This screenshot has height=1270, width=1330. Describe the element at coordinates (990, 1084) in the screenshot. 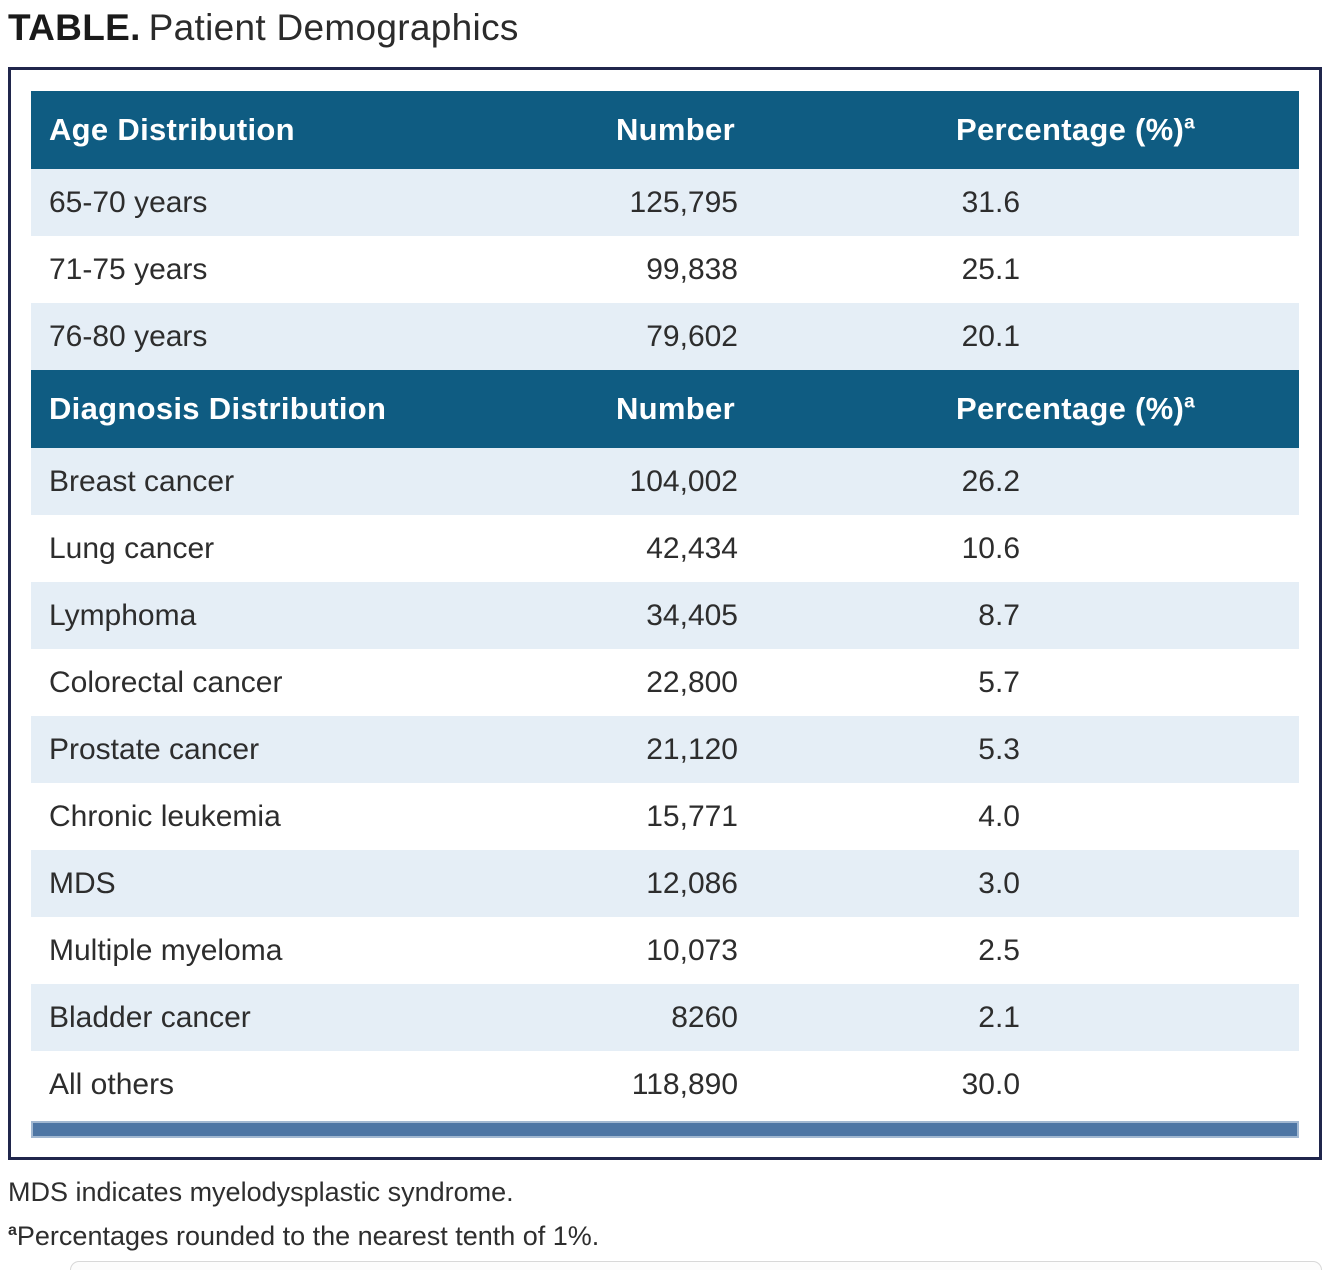

I see `row-percent-cell: 30.0` at that location.